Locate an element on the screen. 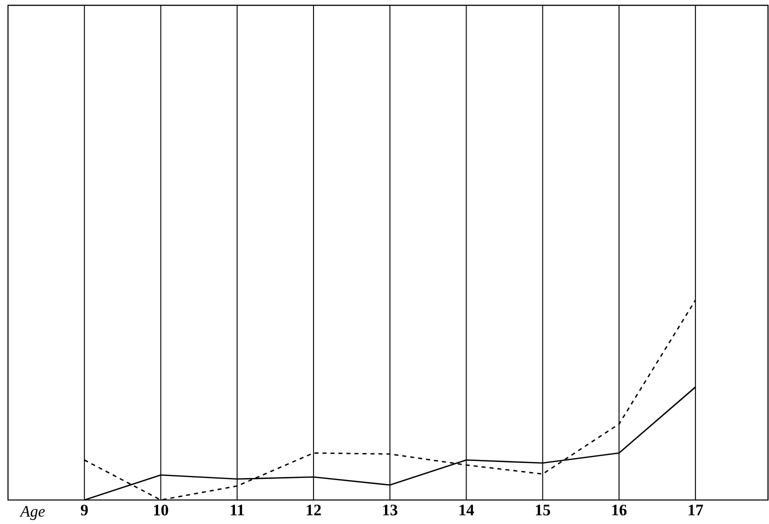 The height and width of the screenshot is (524, 769). x-tick-label: 16 is located at coordinates (619, 510).